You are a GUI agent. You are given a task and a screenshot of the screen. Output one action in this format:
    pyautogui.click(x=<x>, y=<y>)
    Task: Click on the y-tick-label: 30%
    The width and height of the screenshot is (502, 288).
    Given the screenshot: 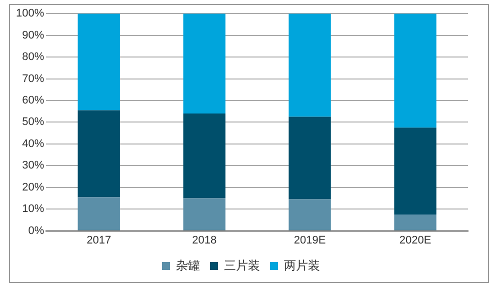 What is the action you would take?
    pyautogui.click(x=33, y=166)
    